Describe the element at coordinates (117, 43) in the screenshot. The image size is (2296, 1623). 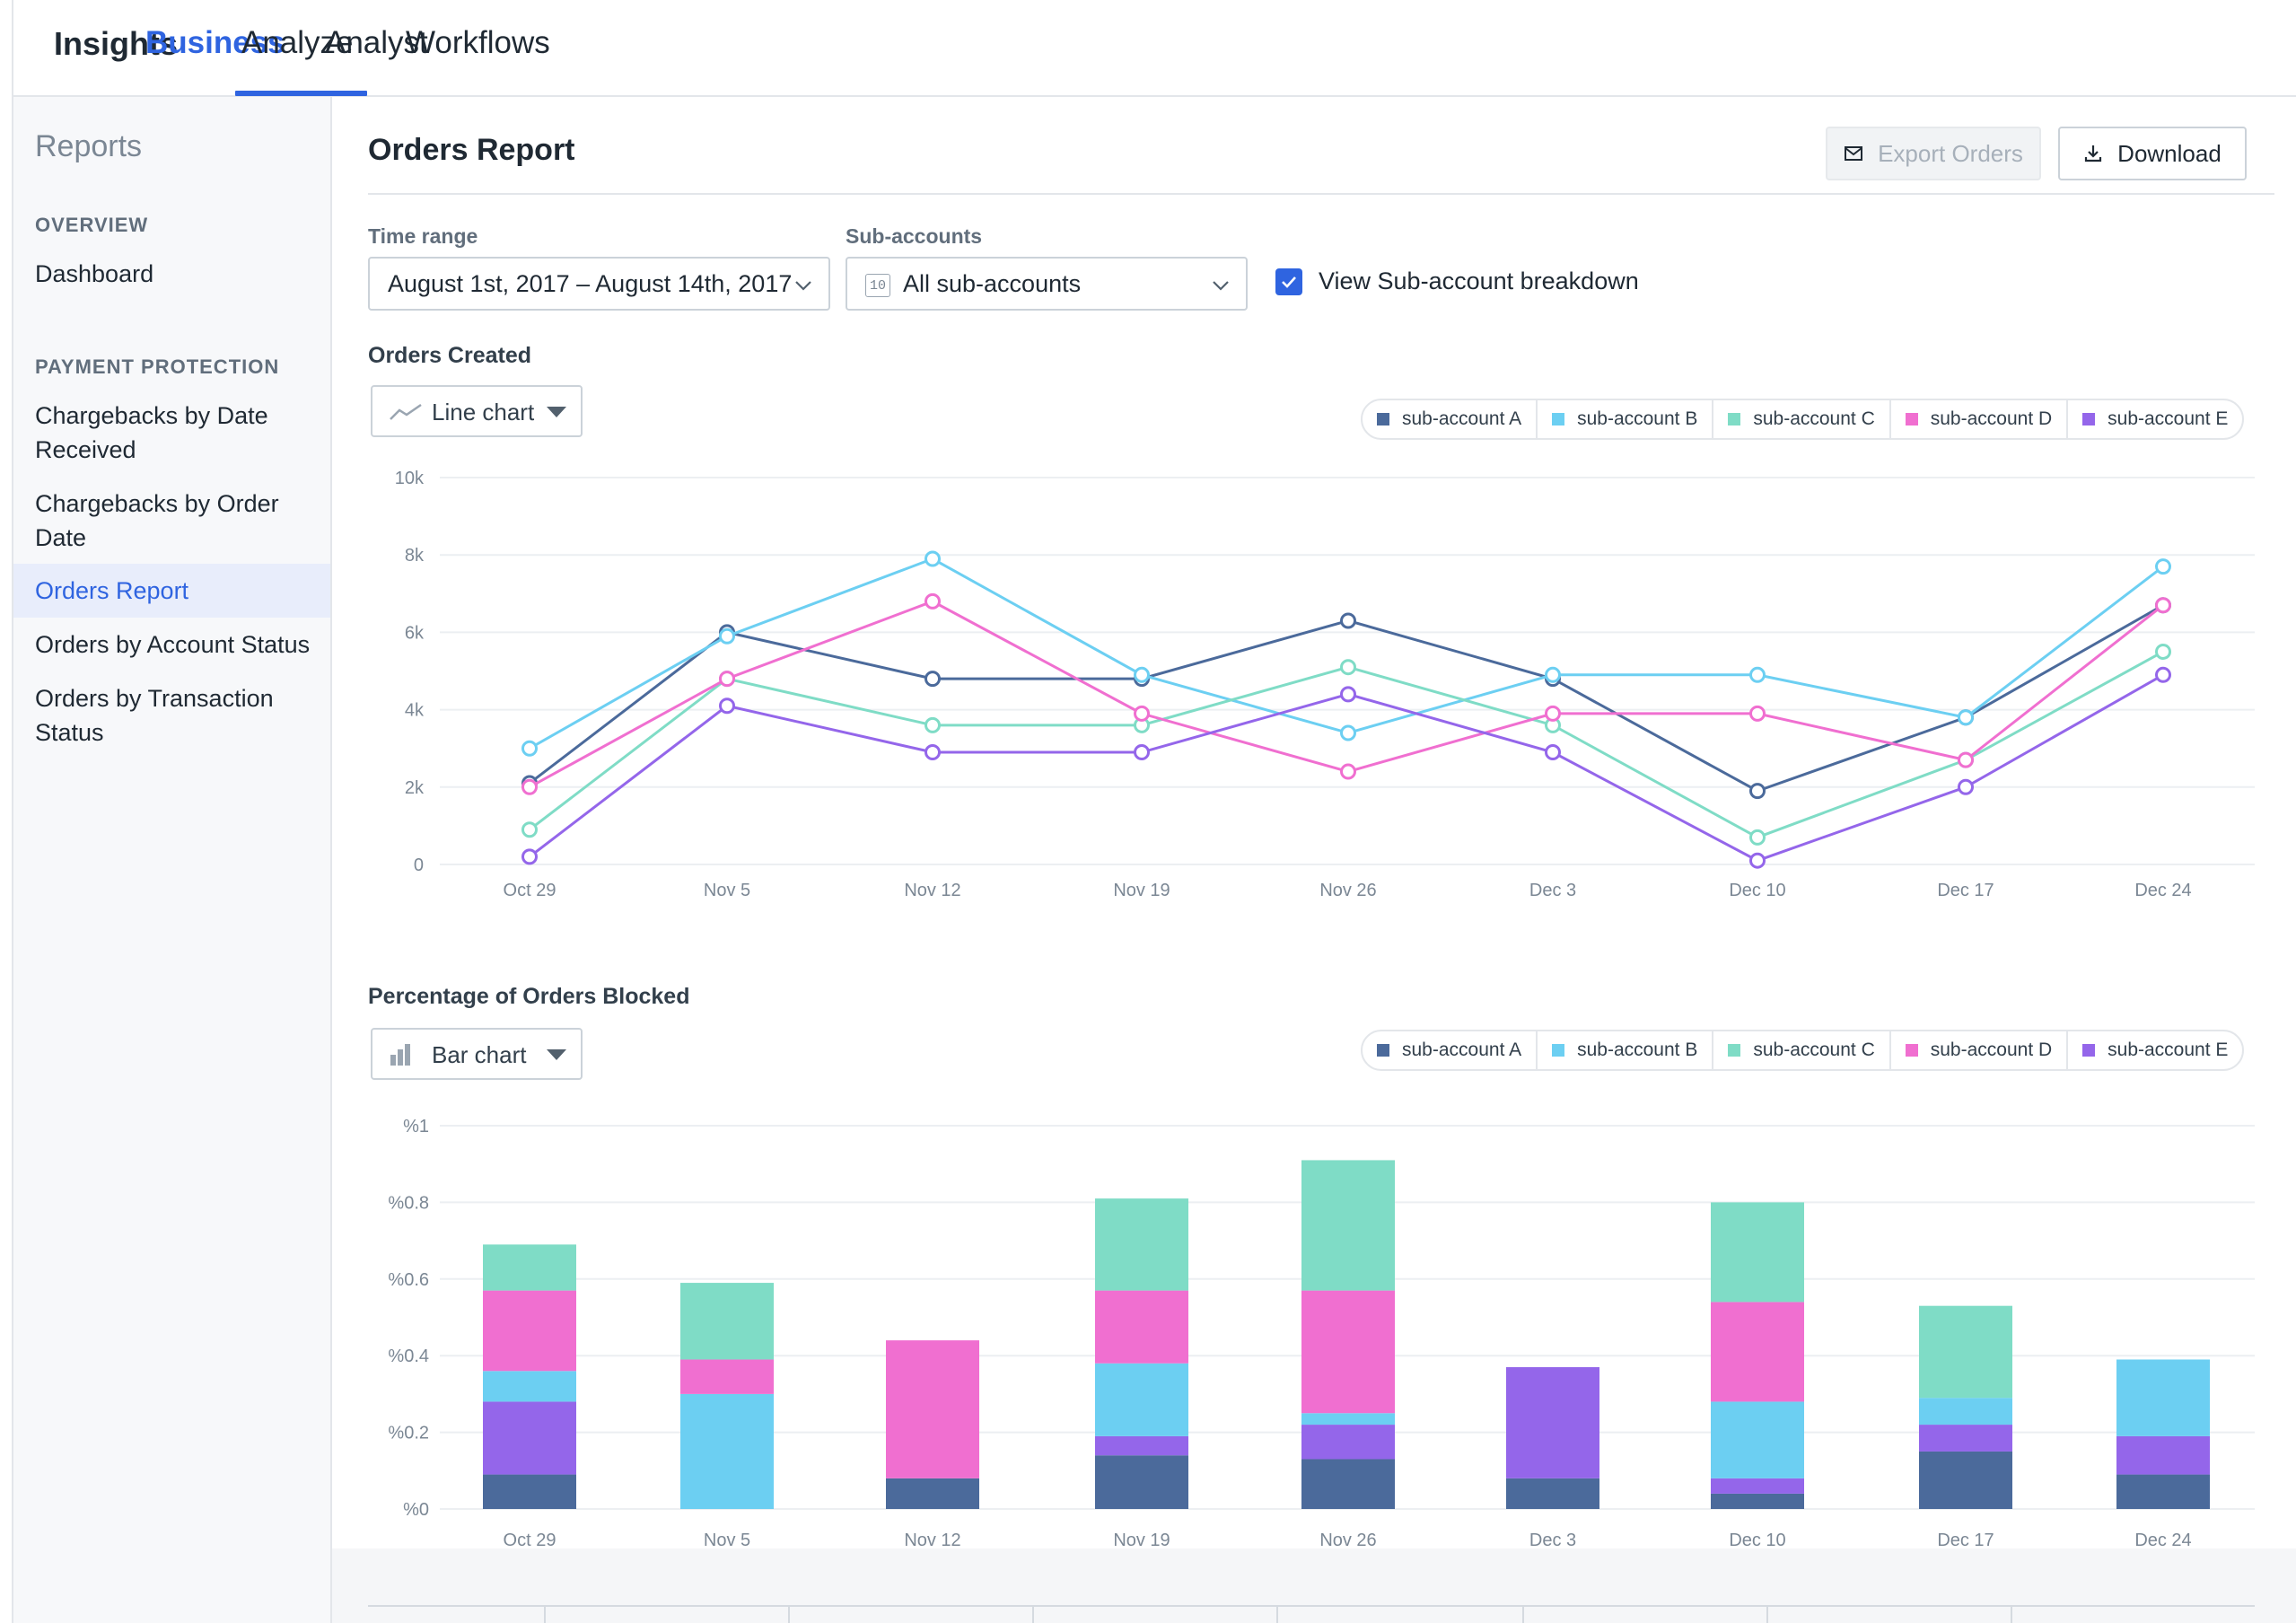
I see `brand-title: Insights` at that location.